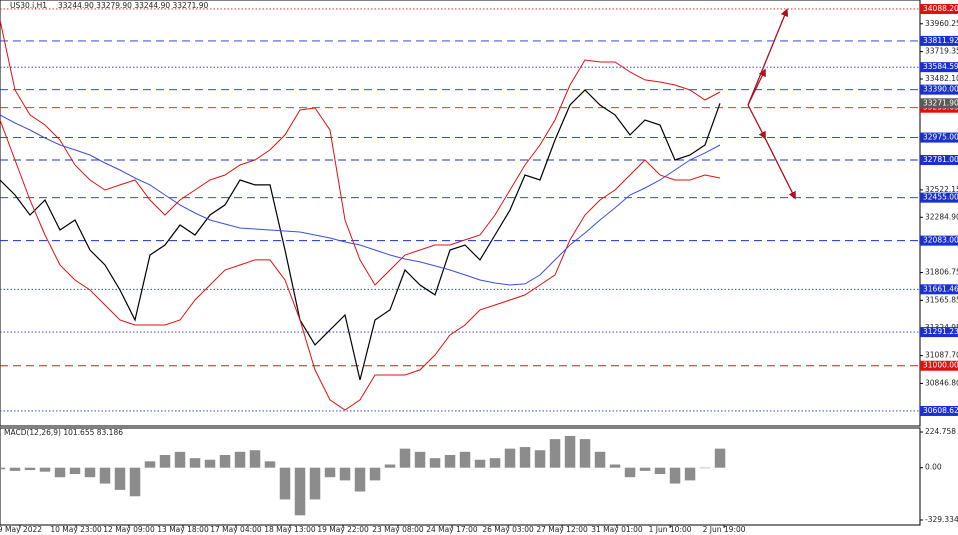 This screenshot has width=958, height=535. I want to click on level-label: 32455.00, so click(940, 197).